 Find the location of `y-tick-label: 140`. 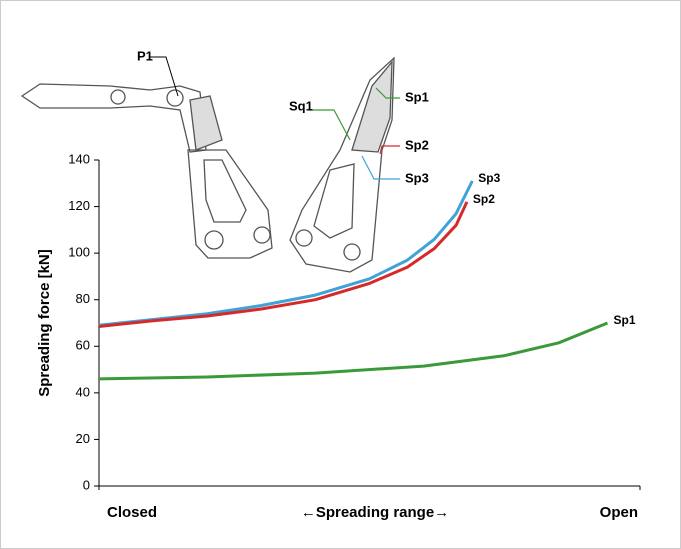

y-tick-label: 140 is located at coordinates (79, 158).